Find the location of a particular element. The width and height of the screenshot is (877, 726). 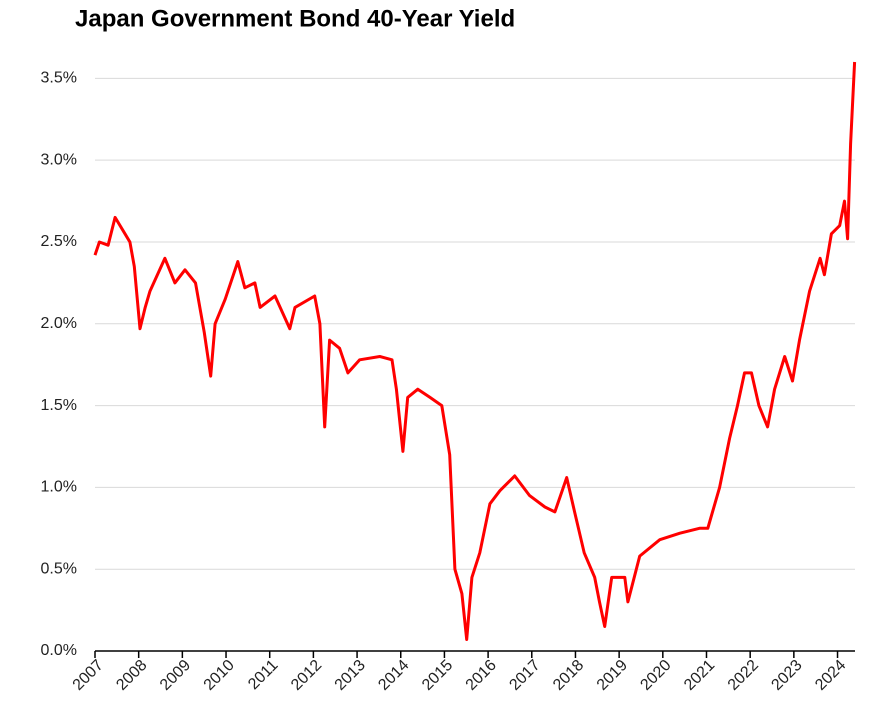

y-tick-label: 0.0% is located at coordinates (59, 650).